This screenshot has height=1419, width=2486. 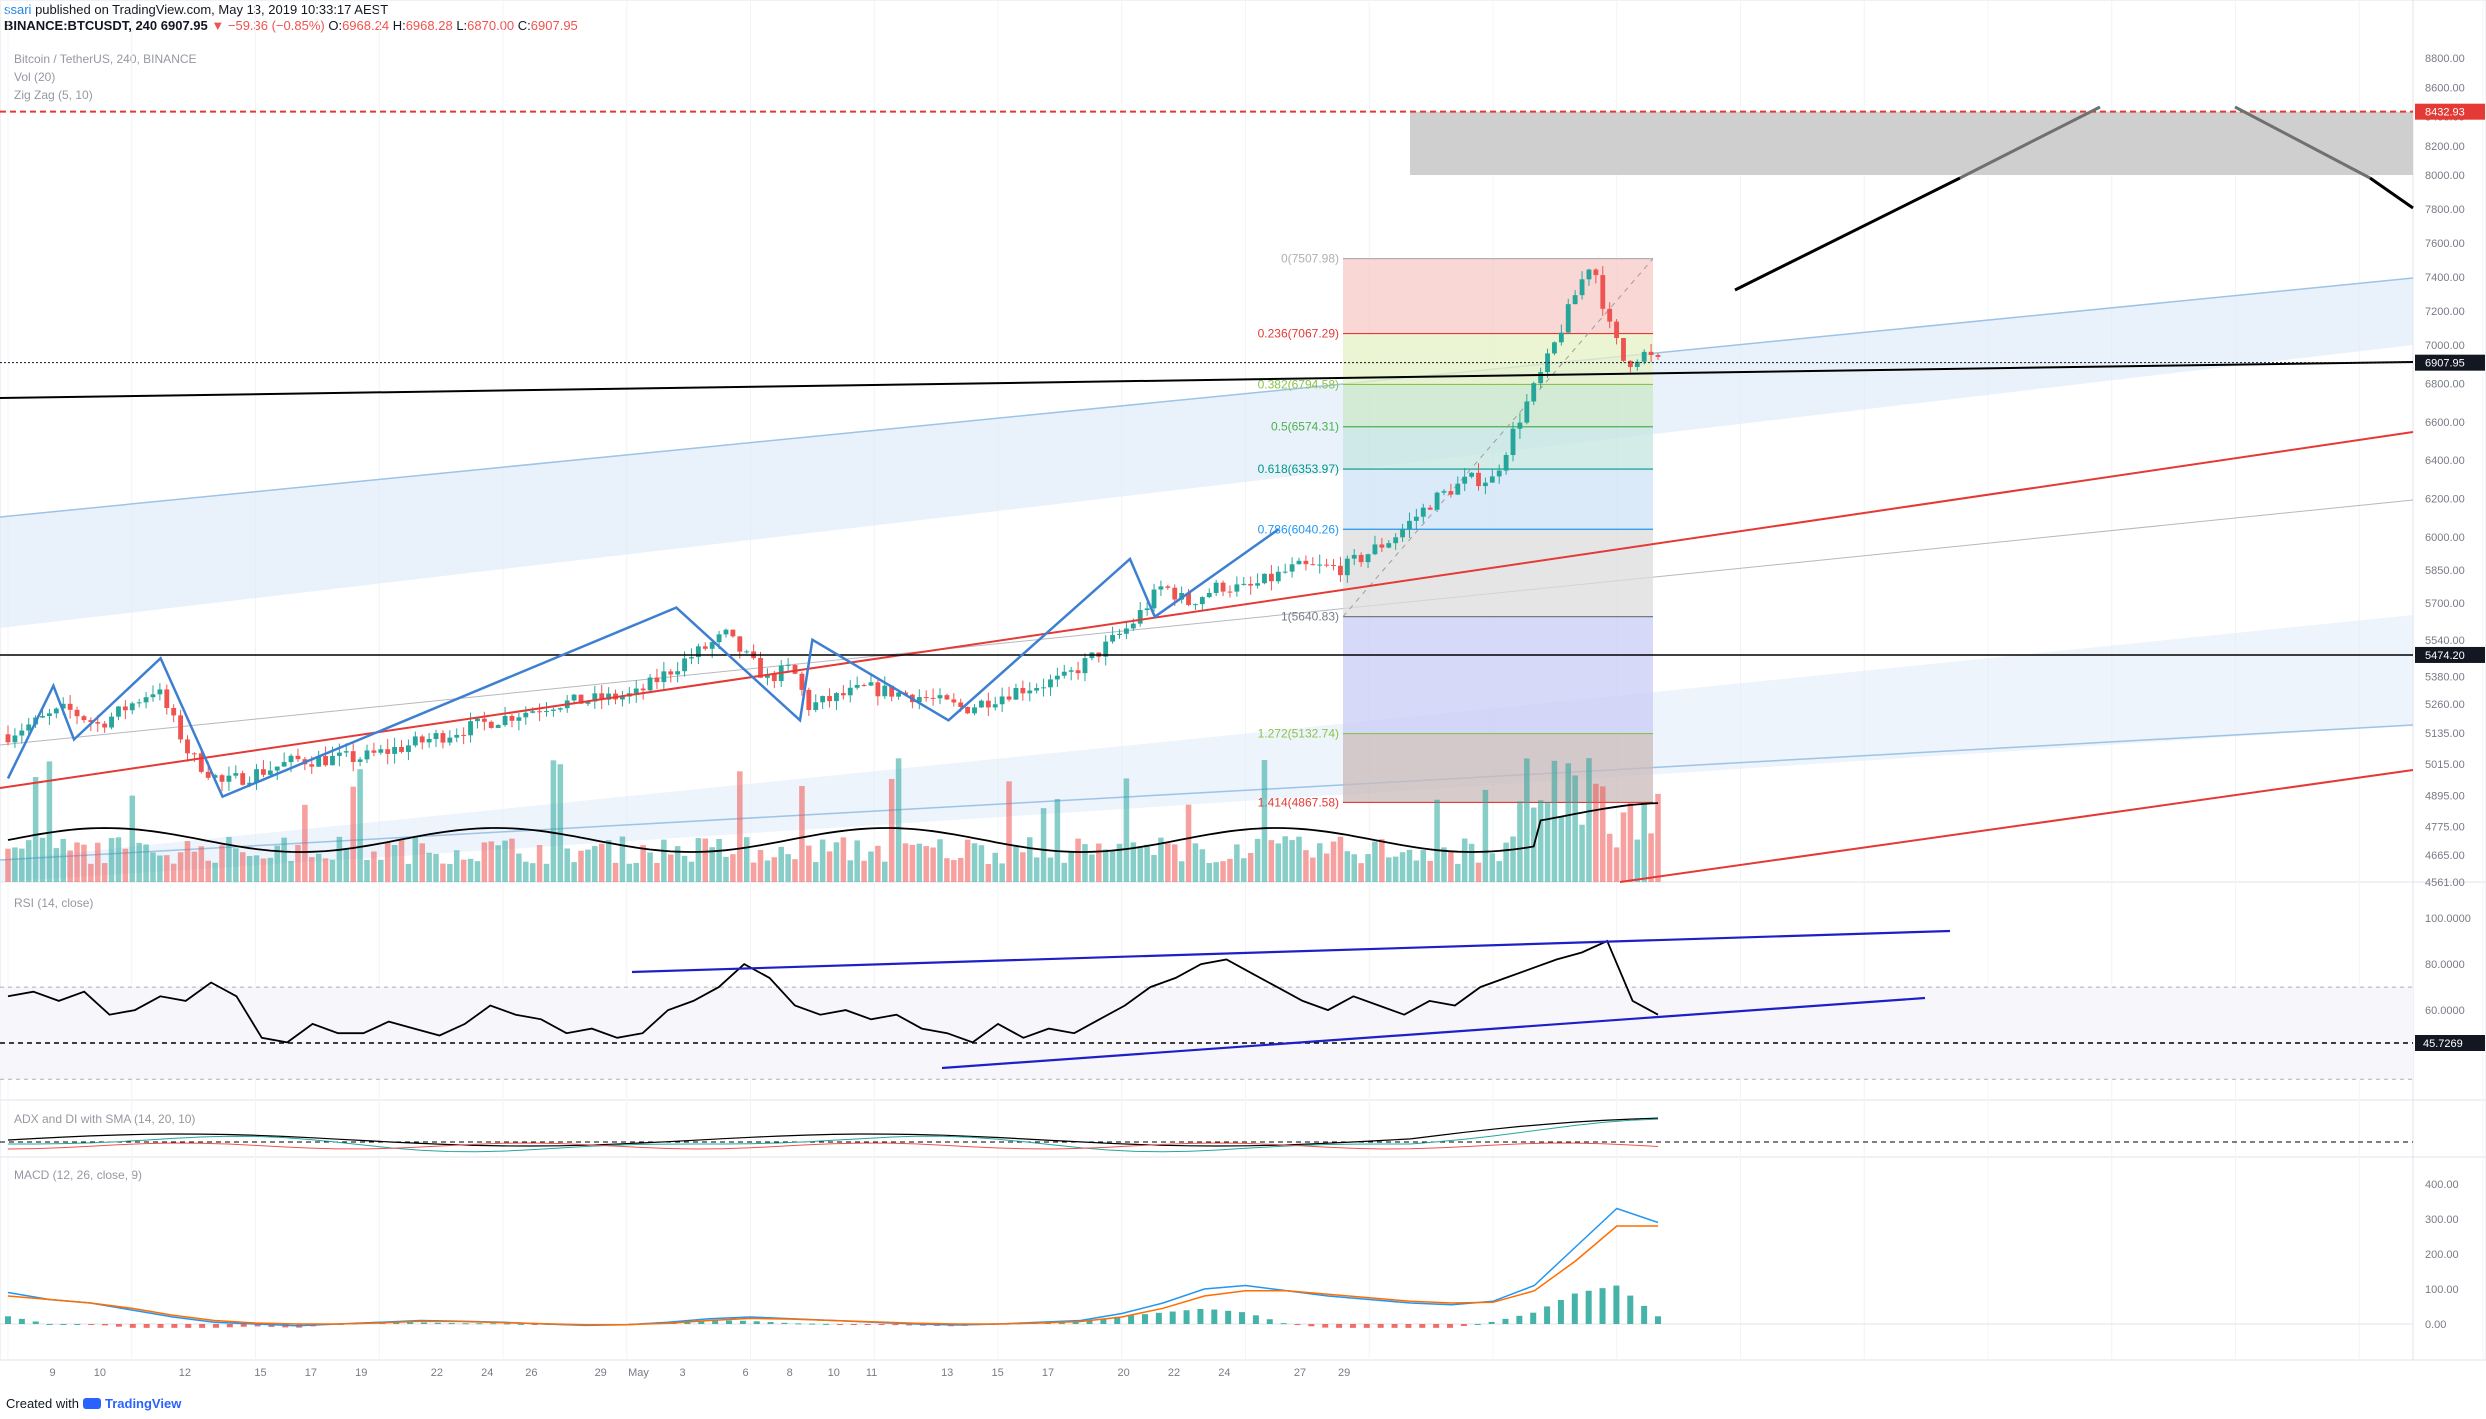 What do you see at coordinates (833, 1132) in the screenshot?
I see `adx-line` at bounding box center [833, 1132].